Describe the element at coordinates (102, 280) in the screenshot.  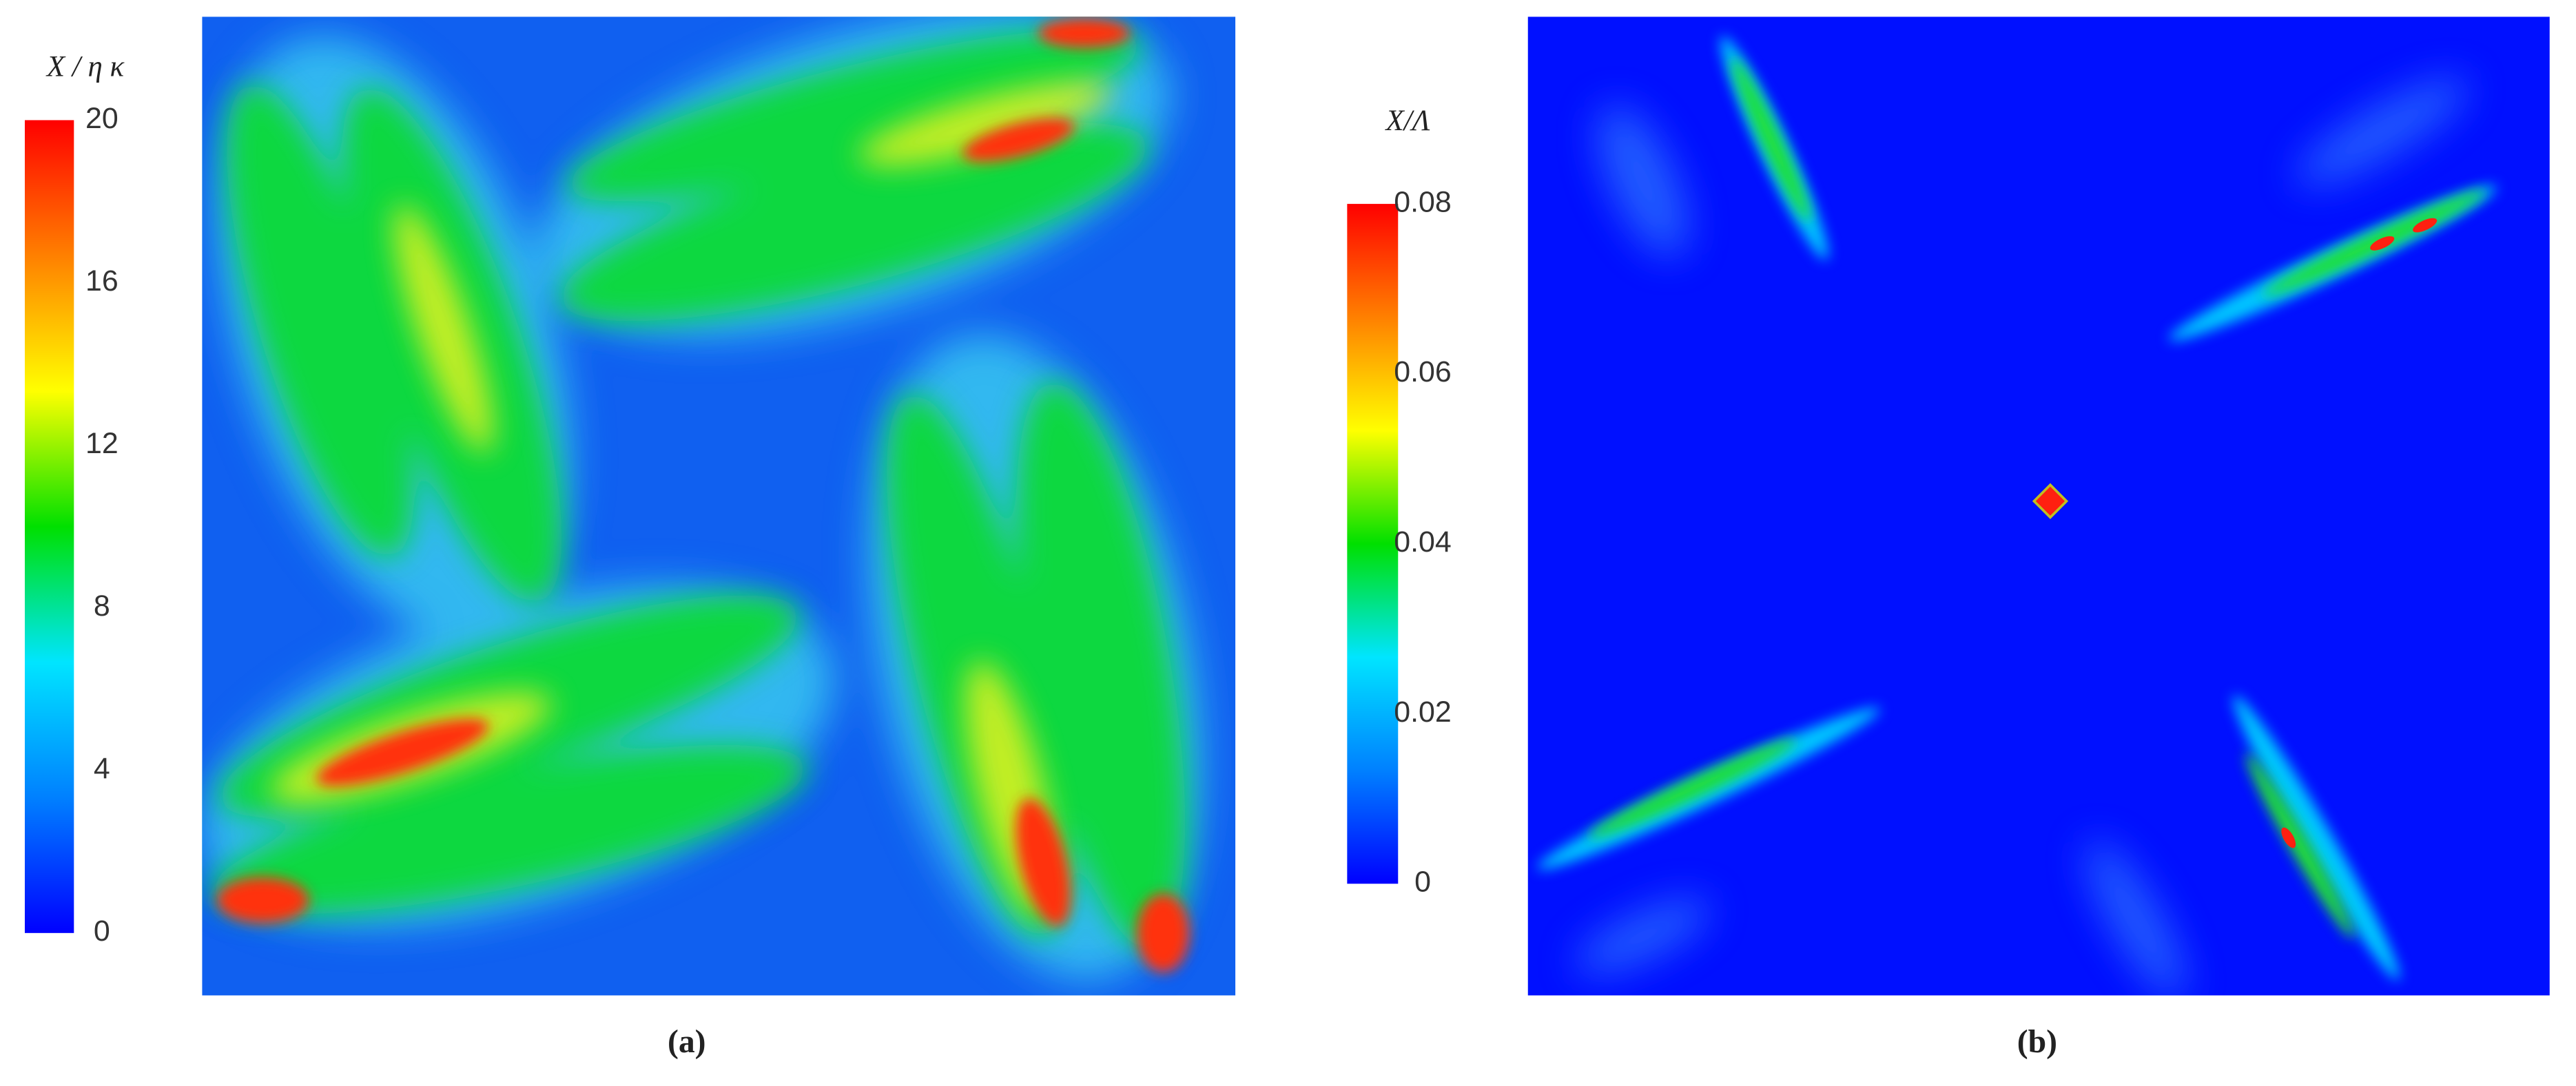
I see `colorbar-tick-label: 16` at that location.